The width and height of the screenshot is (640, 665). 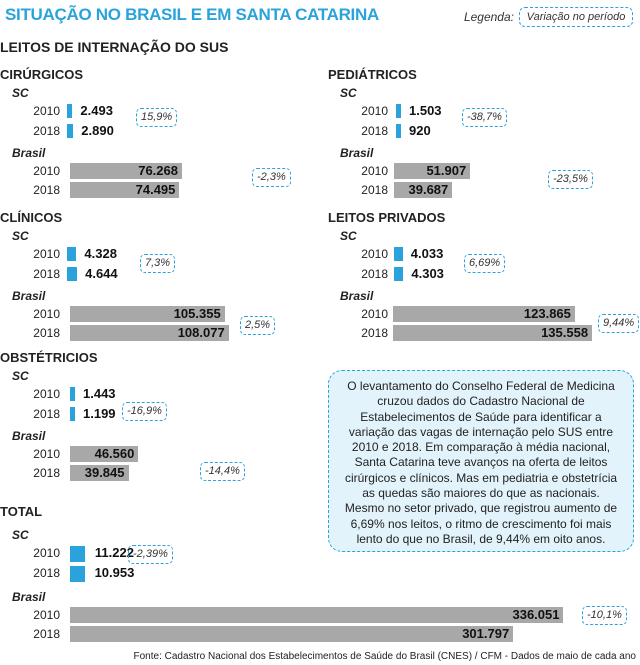 I want to click on brasil-value-label: 135.558, so click(x=565, y=332).